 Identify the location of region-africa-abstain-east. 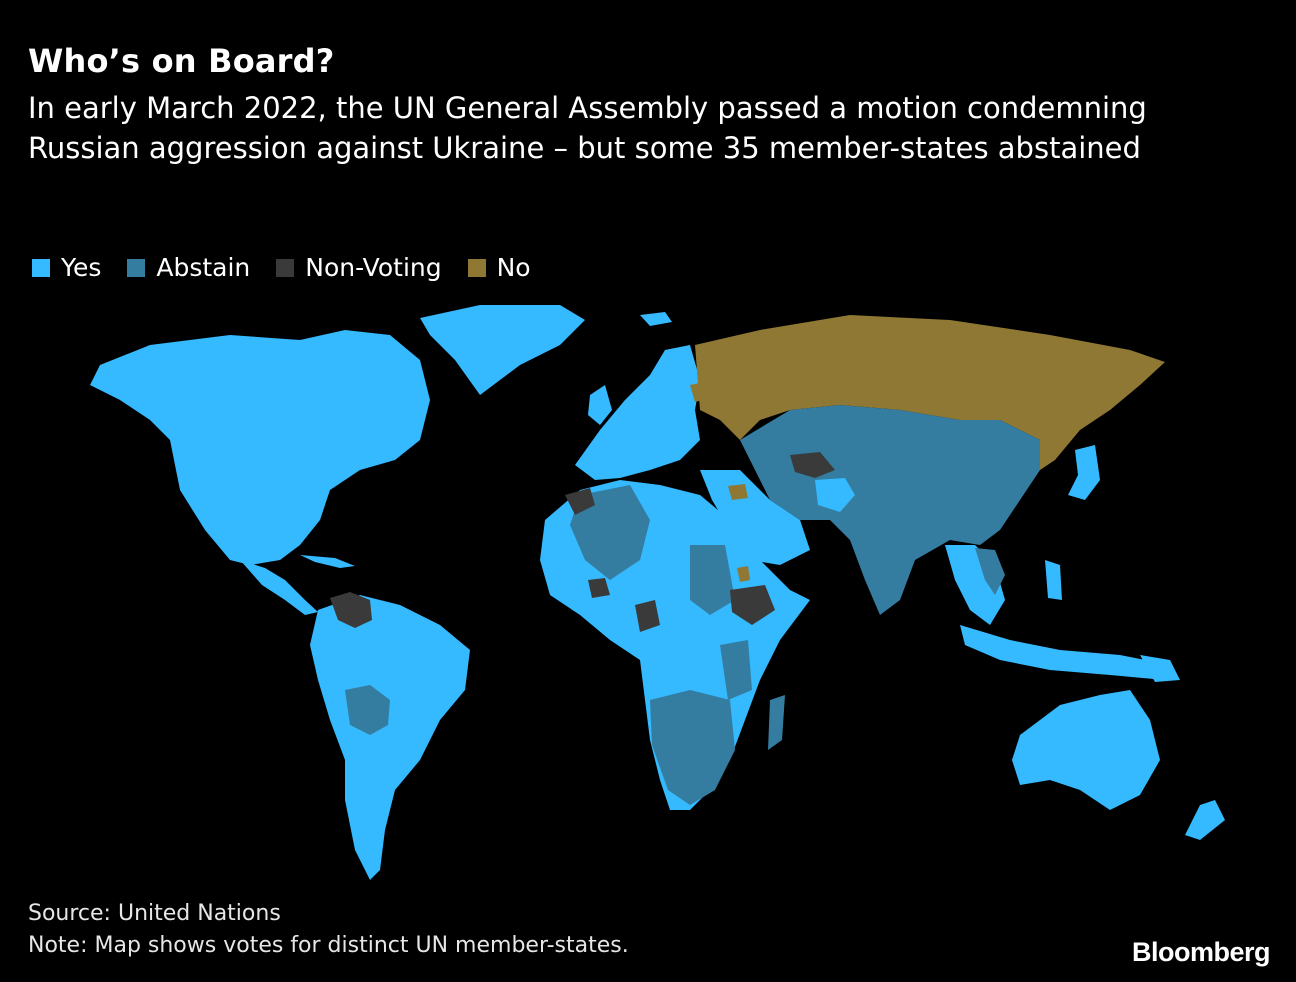
(736, 670).